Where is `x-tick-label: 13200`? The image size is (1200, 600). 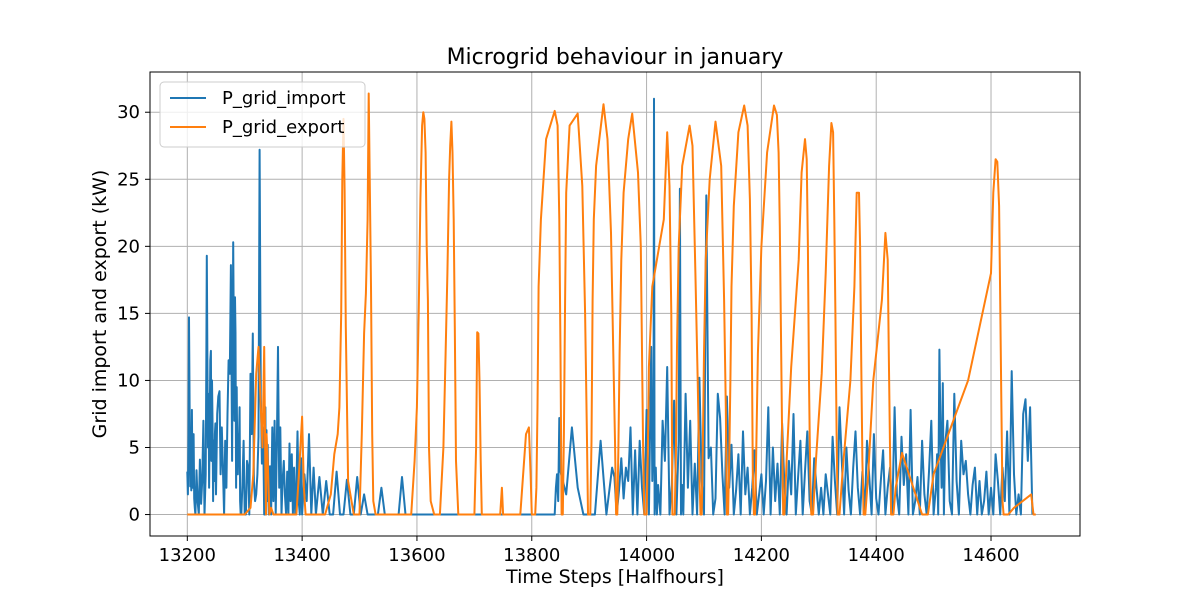 x-tick-label: 13200 is located at coordinates (187, 555).